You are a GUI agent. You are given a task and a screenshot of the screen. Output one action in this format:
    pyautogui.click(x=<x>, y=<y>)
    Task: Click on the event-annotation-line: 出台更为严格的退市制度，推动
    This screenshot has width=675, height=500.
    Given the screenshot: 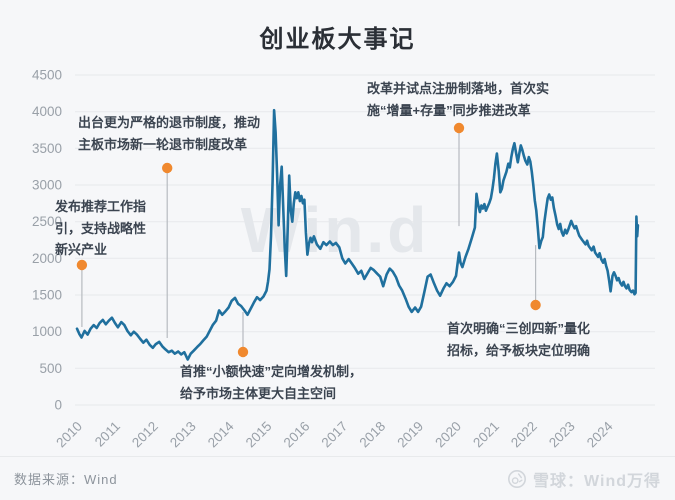 What is the action you would take?
    pyautogui.click(x=169, y=122)
    